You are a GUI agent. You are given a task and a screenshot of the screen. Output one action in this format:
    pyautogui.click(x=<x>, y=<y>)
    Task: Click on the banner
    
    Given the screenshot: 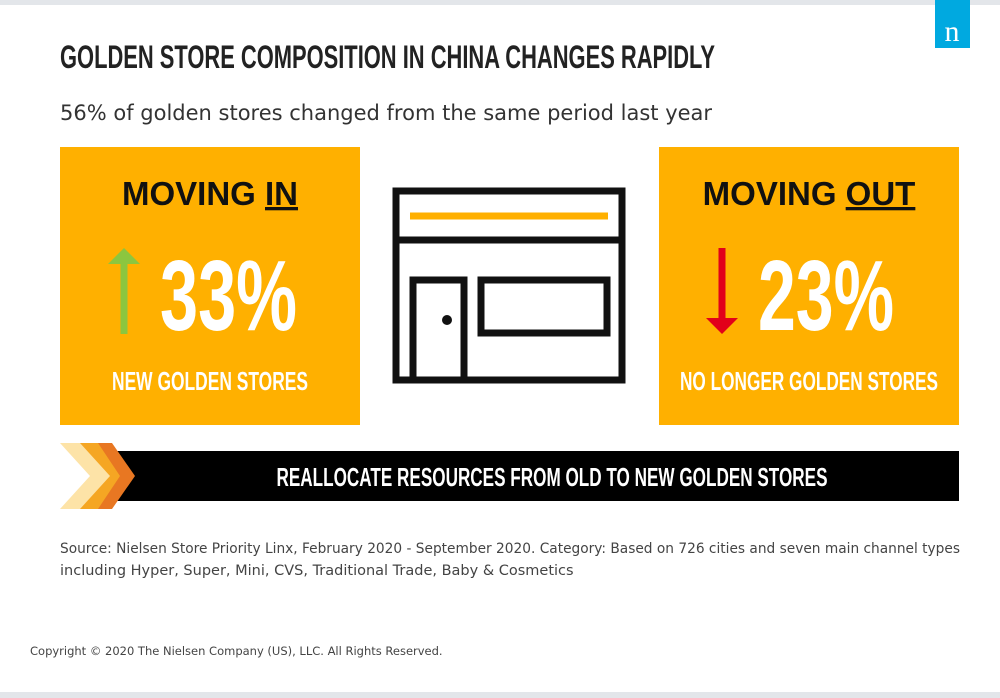 What is the action you would take?
    pyautogui.click(x=529, y=476)
    